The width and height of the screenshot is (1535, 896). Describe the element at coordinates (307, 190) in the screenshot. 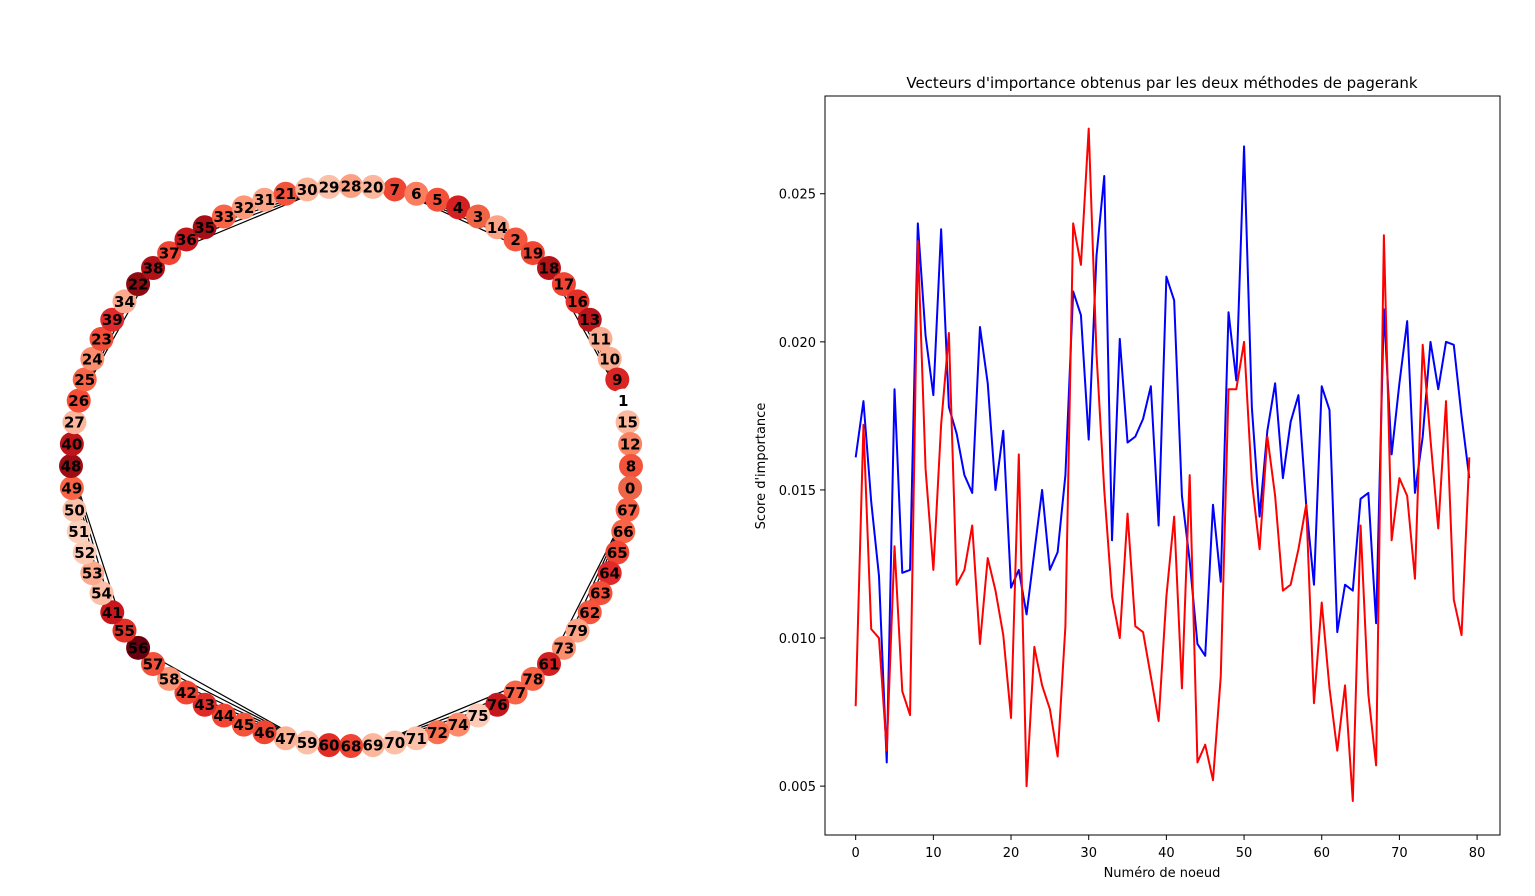

I see `graph-node-label: 30` at that location.